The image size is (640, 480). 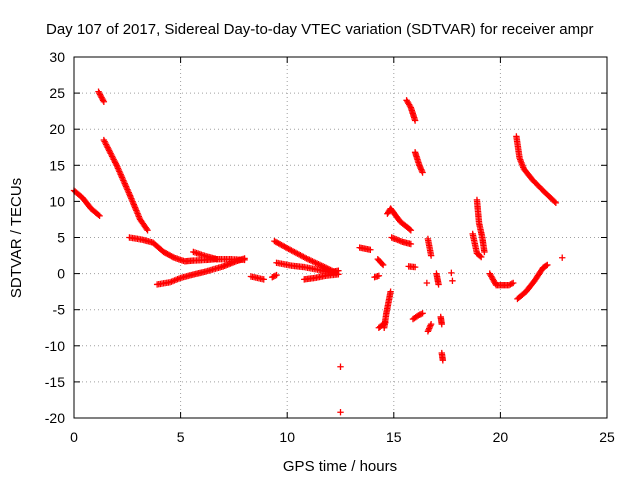 What do you see at coordinates (57, 93) in the screenshot?
I see `y-tick-label: 25` at bounding box center [57, 93].